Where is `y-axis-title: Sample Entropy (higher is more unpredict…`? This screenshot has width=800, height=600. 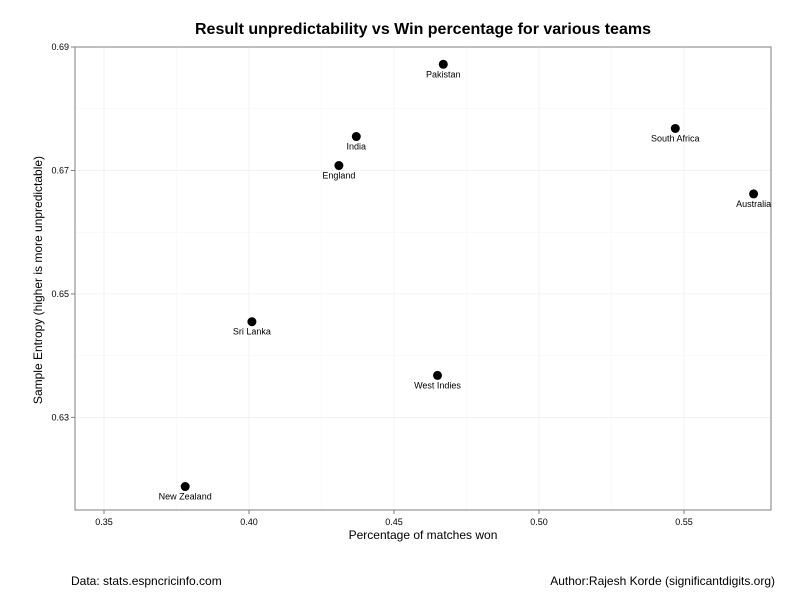
y-axis-title: Sample Entropy (higher is more unpredict… is located at coordinates (38, 280).